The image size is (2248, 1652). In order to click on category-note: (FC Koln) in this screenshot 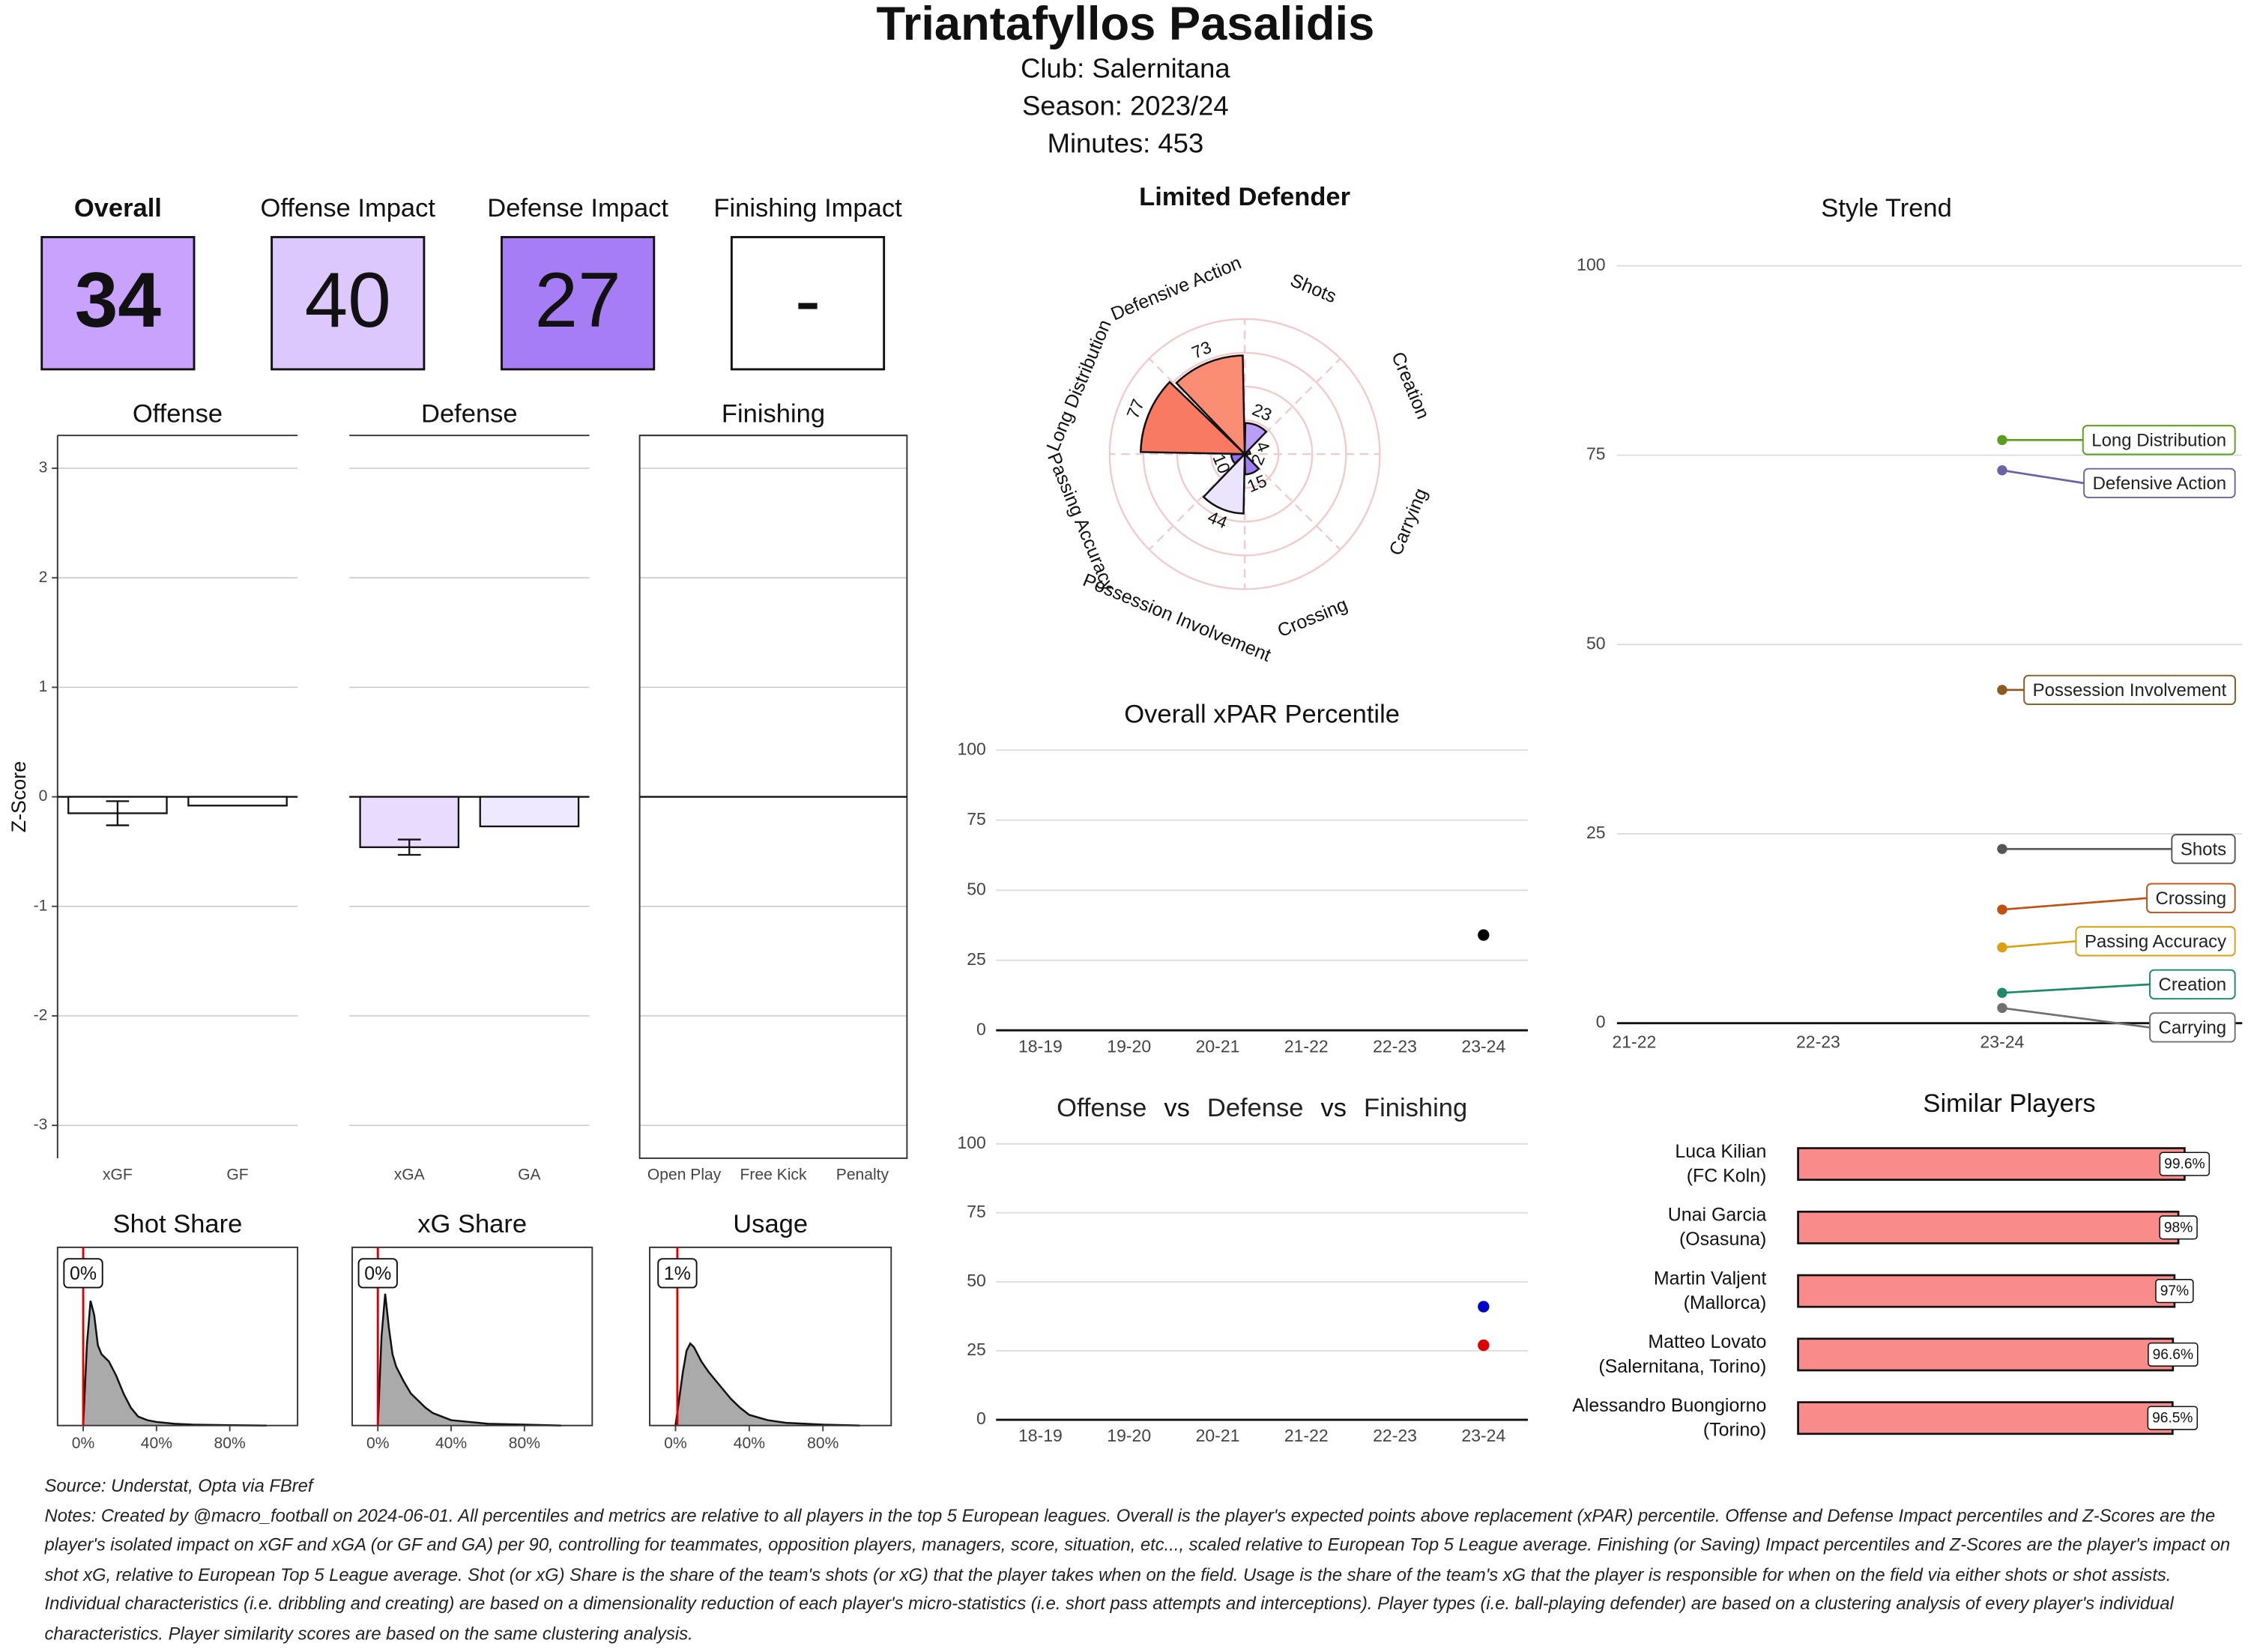, I will do `click(1727, 1175)`.